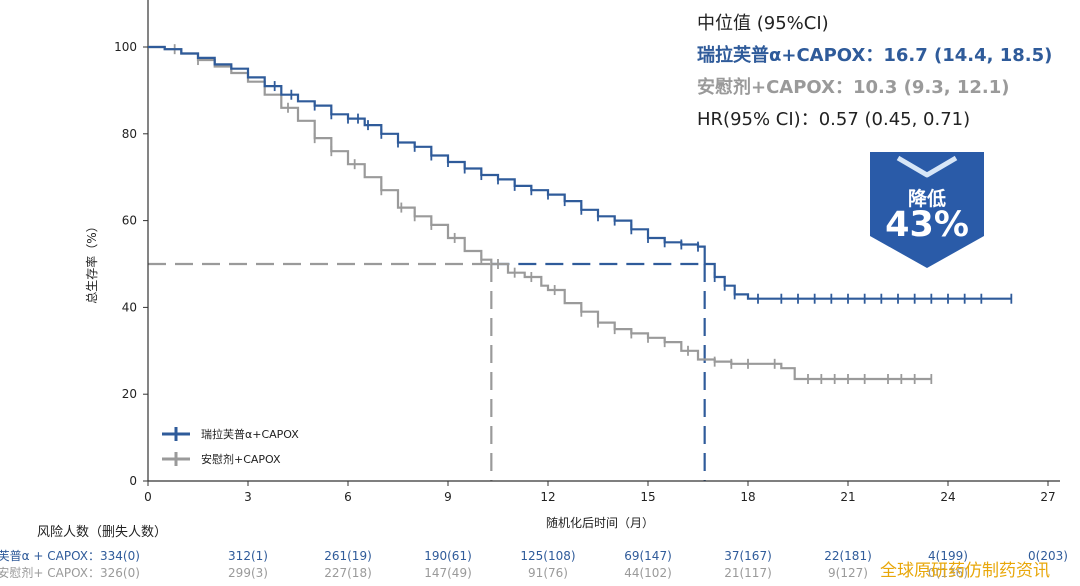  I want to click on badge-chevron-icon, so click(927, 166).